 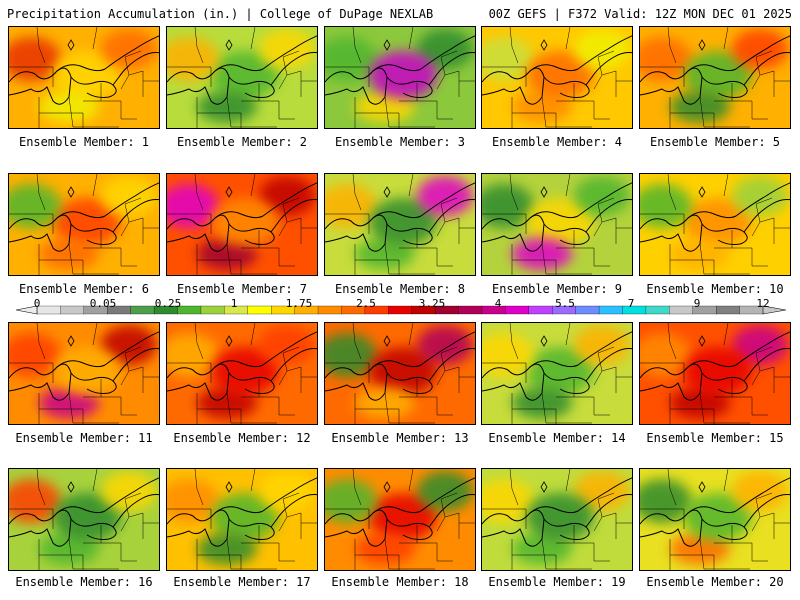 I want to click on colorbar-right-arrow, so click(x=774, y=310).